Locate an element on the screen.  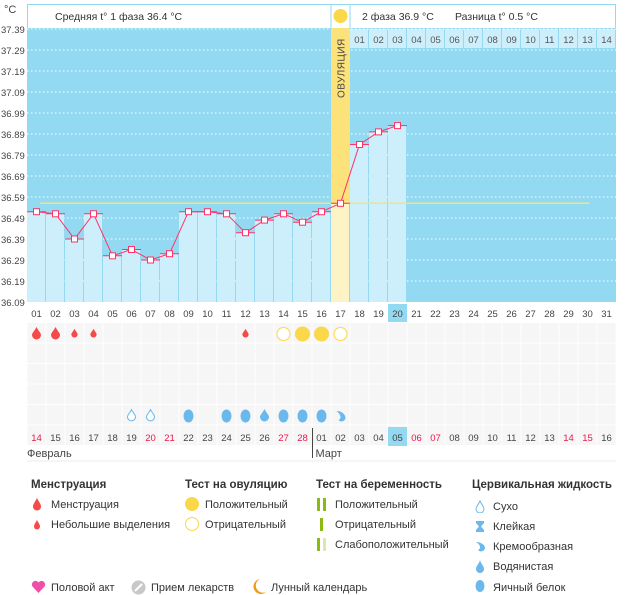
luteal-day-label: 09 is located at coordinates (511, 40).